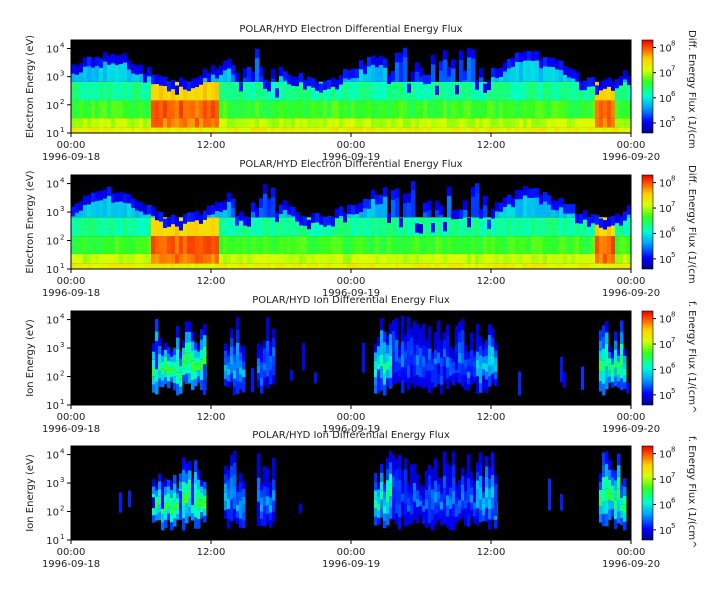  Describe the element at coordinates (351, 435) in the screenshot. I see `panel-title: POLAR/HYD Ion Differential Energy Flux` at that location.